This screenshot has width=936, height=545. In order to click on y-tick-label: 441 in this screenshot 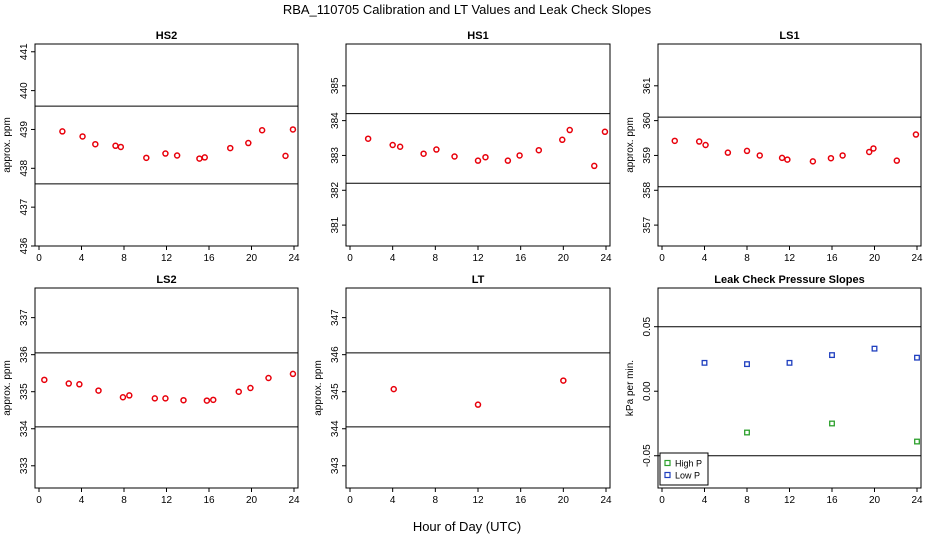, I will do `click(24, 51)`.